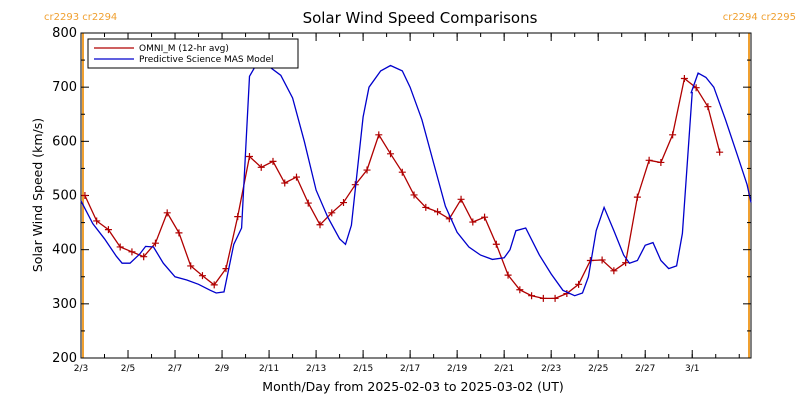 This screenshot has width=800, height=400. Describe the element at coordinates (64, 304) in the screenshot. I see `y-tick-label: 300` at that location.